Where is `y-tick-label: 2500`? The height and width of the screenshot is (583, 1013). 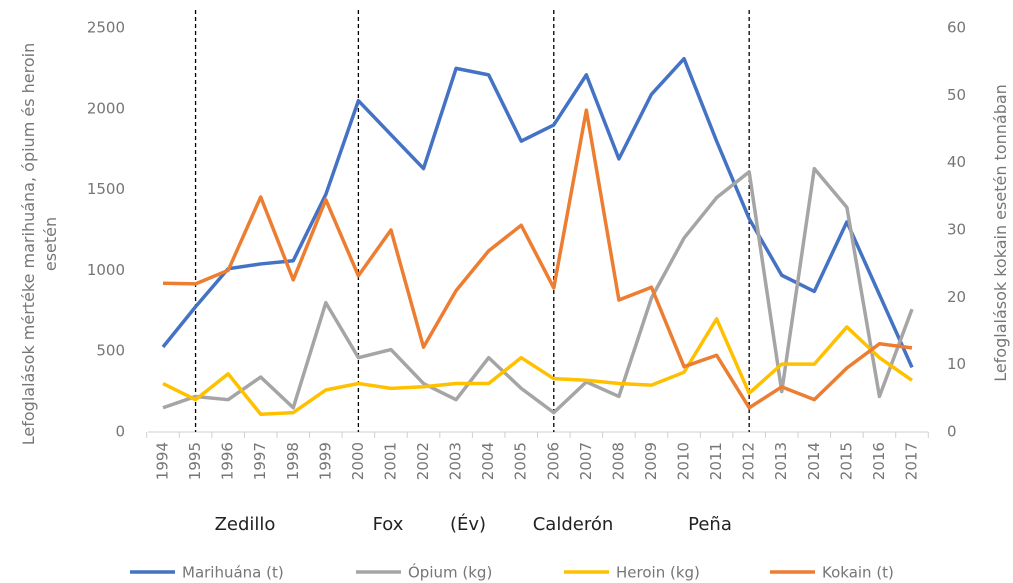 y-tick-label: 2500 is located at coordinates (106, 28).